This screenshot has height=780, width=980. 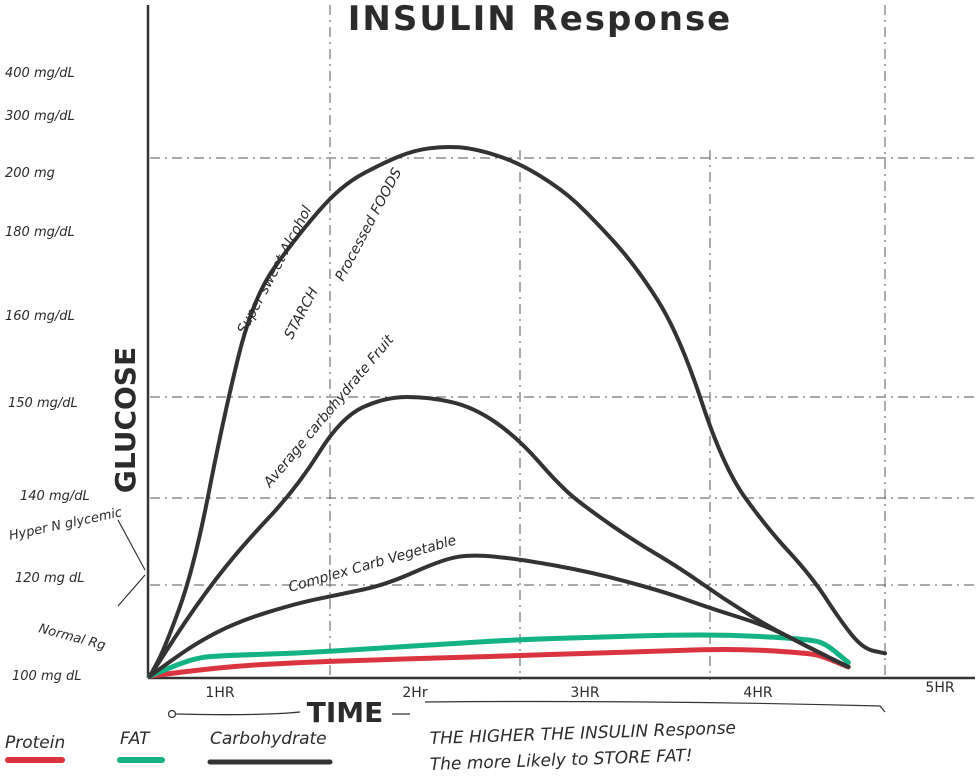 I want to click on high-curve-label-processed: Processed FOODS, so click(x=368, y=225).